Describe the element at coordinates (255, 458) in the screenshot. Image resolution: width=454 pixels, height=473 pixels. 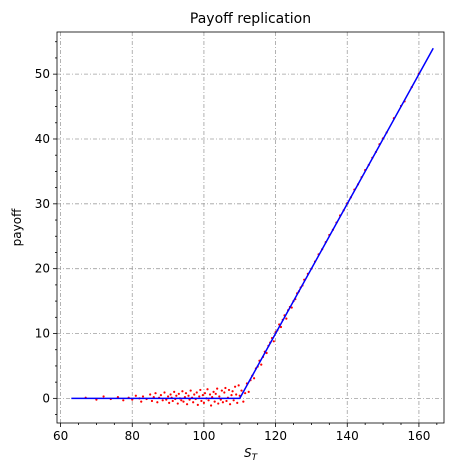
I see `x-axis-label-subscript: T` at that location.